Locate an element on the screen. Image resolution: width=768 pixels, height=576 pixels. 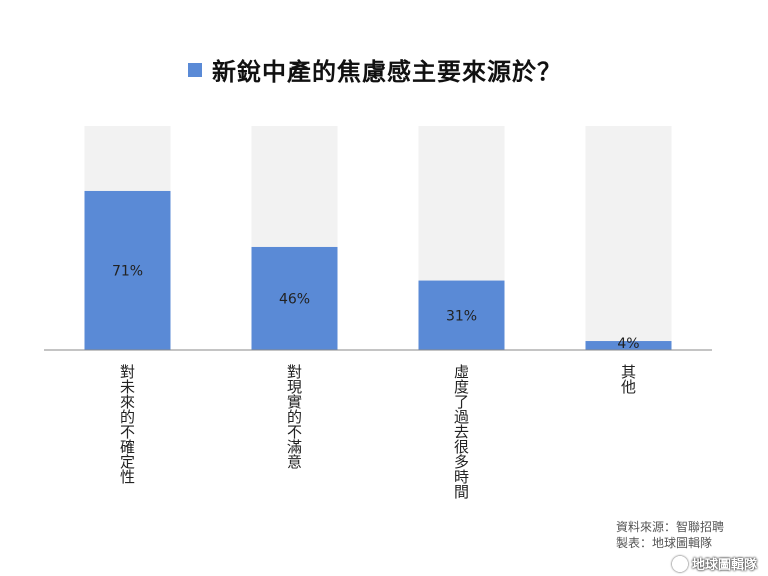
data-label: 71% is located at coordinates (127, 271).